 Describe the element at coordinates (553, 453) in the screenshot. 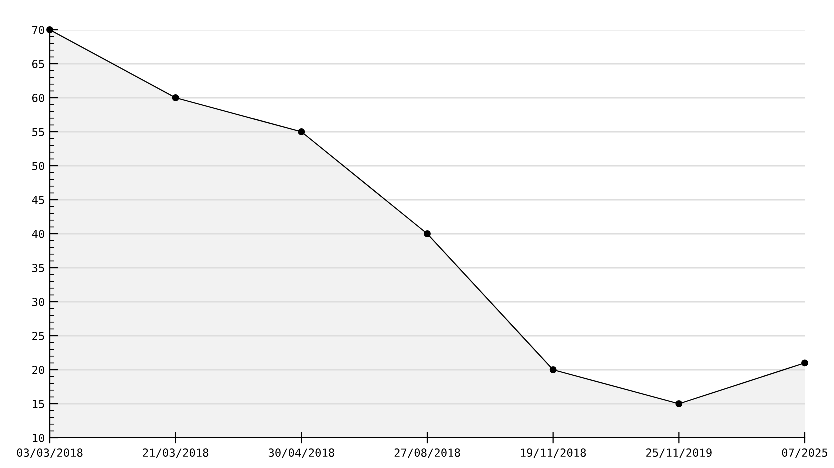

I see `x-tick-label: 19/11/2018` at that location.